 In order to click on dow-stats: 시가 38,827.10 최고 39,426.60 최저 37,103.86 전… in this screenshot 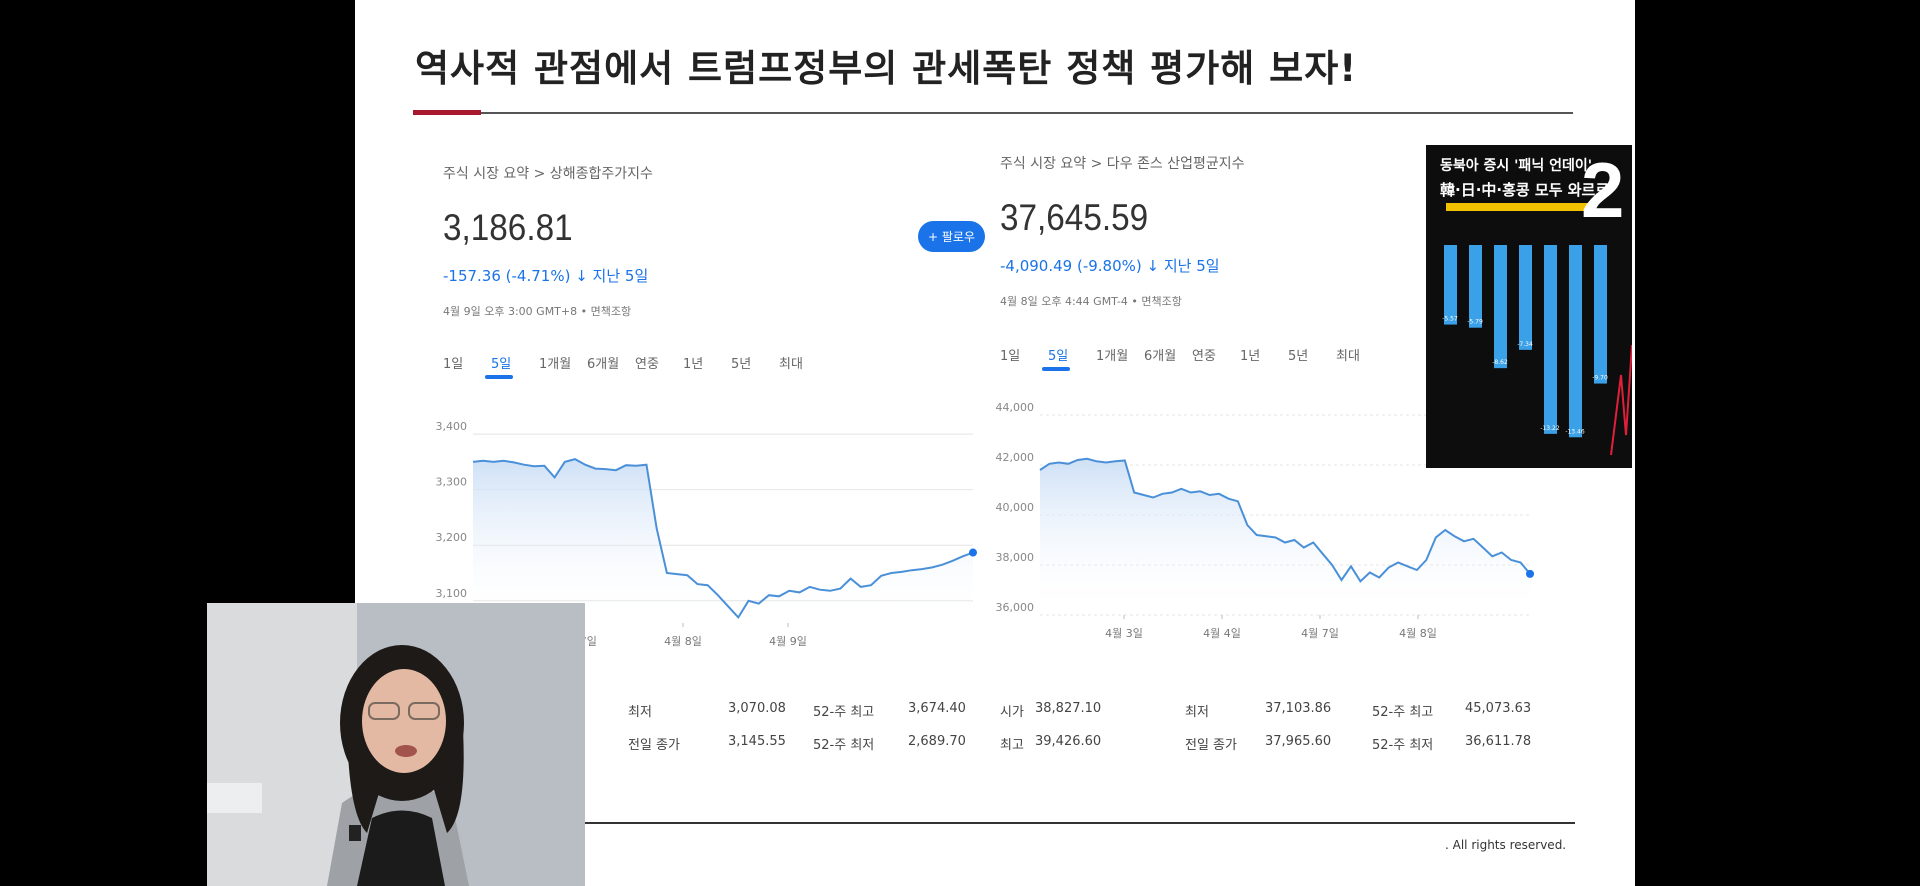, I will do `click(1280, 731)`.